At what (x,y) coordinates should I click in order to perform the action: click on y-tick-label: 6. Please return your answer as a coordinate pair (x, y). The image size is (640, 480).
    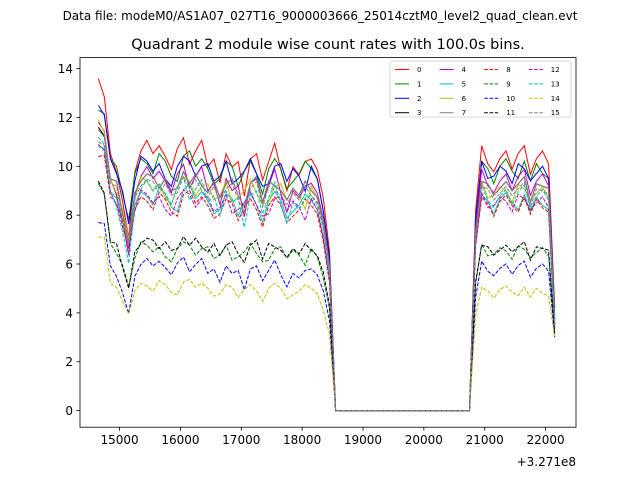
    Looking at the image, I should click on (69, 265).